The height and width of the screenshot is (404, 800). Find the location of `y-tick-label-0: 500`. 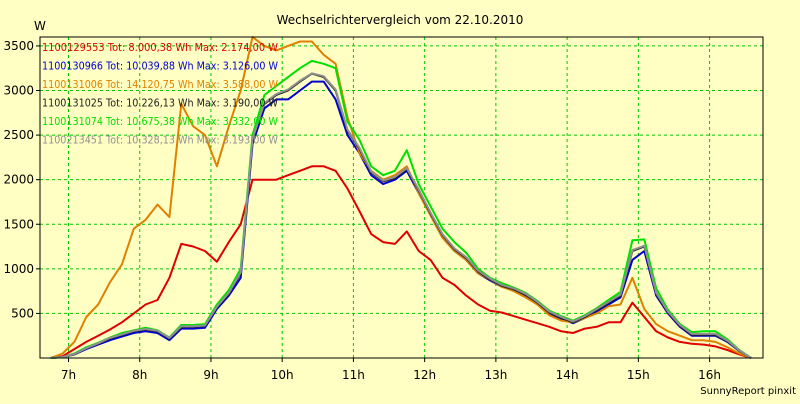

y-tick-label-0: 500 is located at coordinates (22, 313).